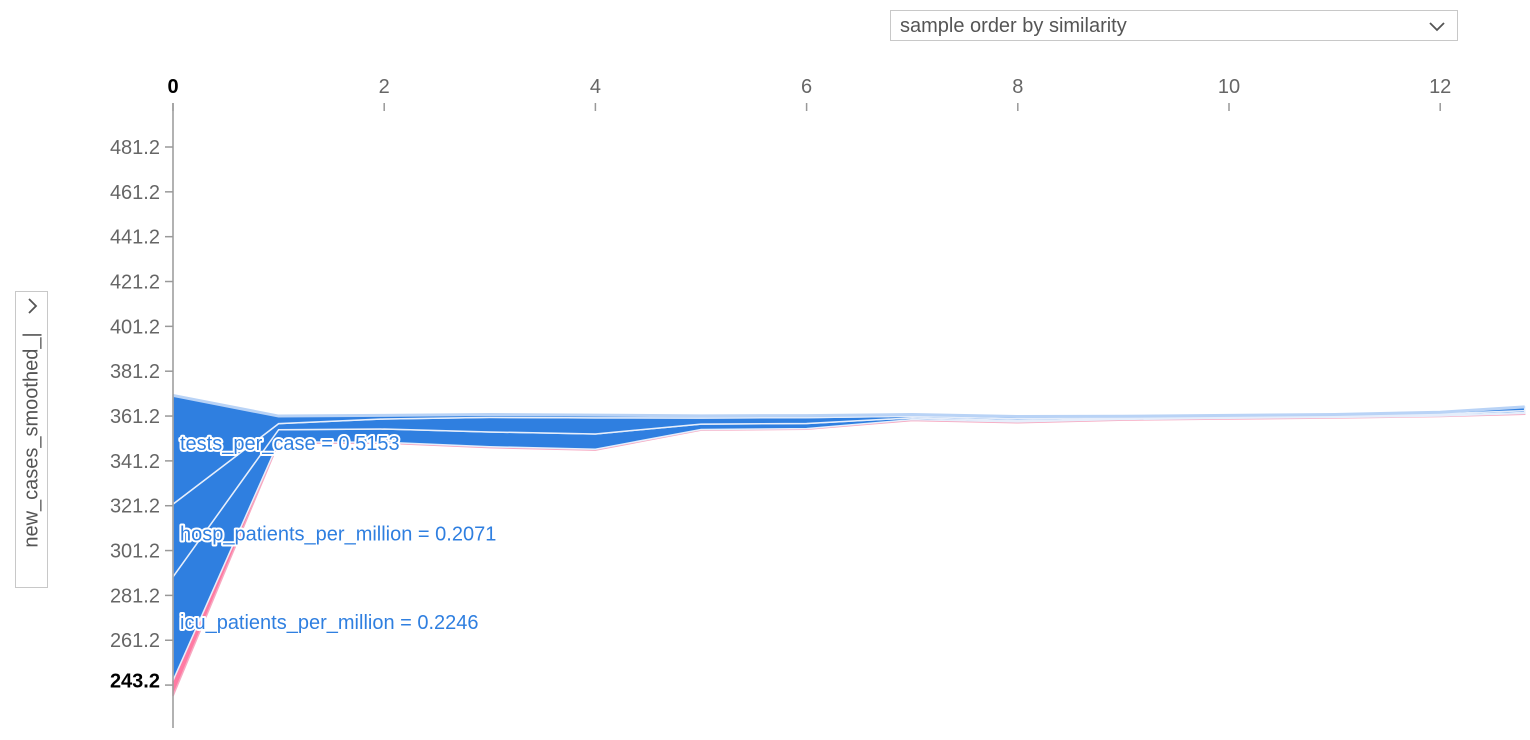 This screenshot has width=1530, height=740. Describe the element at coordinates (135, 507) in the screenshot. I see `y-tick-label: 321.2` at that location.